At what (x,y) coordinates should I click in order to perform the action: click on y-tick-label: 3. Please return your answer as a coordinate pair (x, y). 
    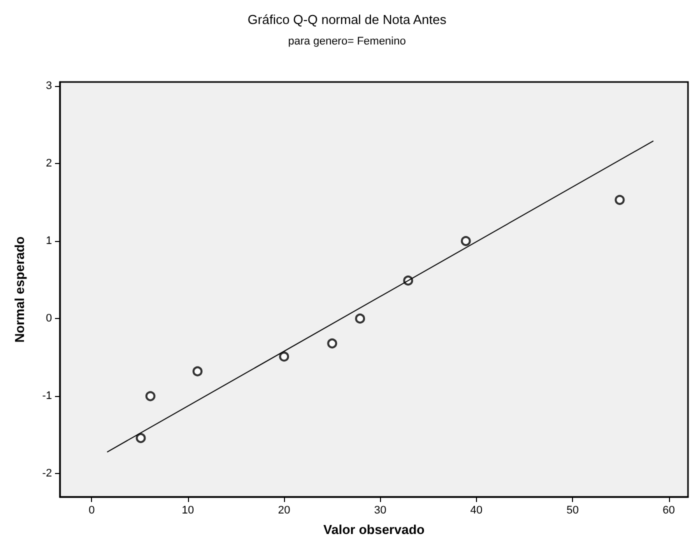
    Looking at the image, I should click on (49, 86).